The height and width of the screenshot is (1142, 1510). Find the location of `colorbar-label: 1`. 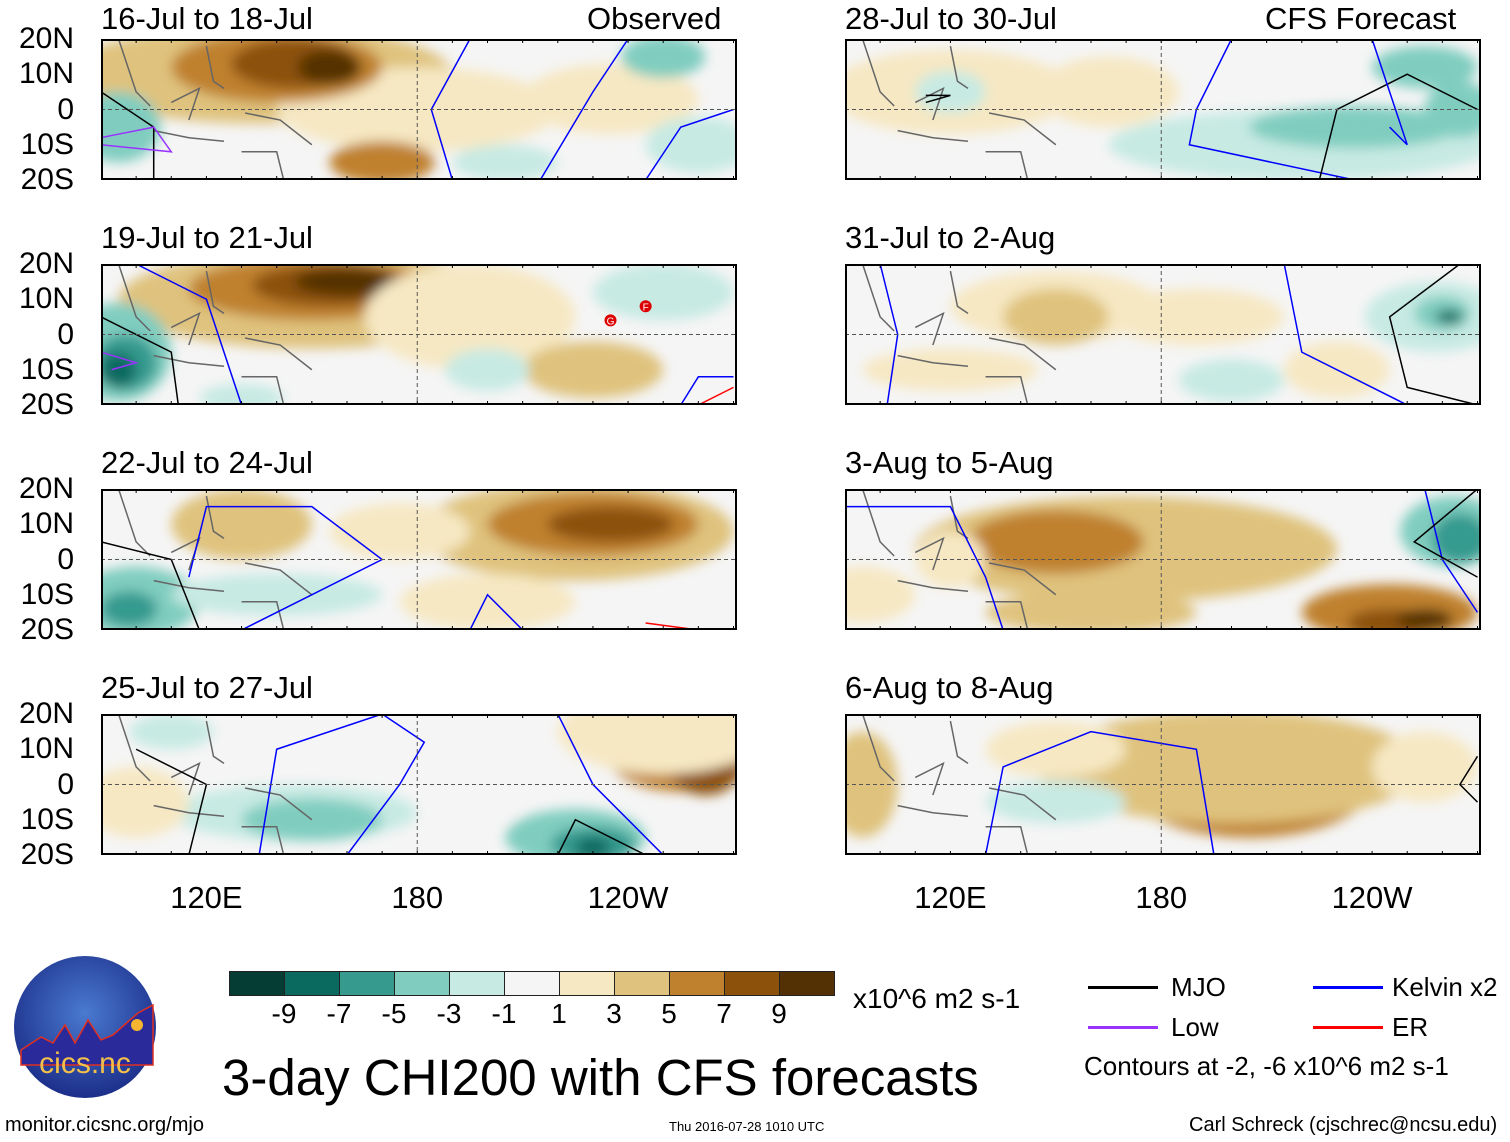

colorbar-label: 1 is located at coordinates (559, 1013).